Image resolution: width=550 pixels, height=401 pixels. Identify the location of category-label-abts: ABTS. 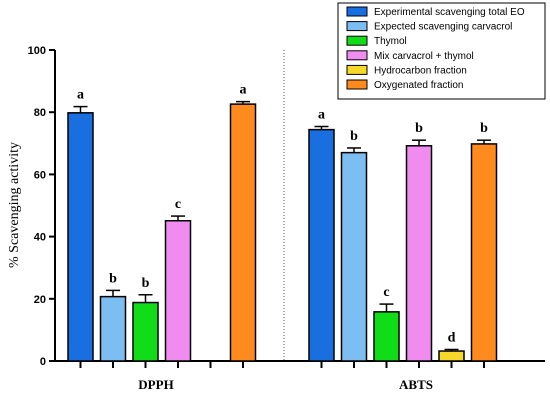
(416, 384).